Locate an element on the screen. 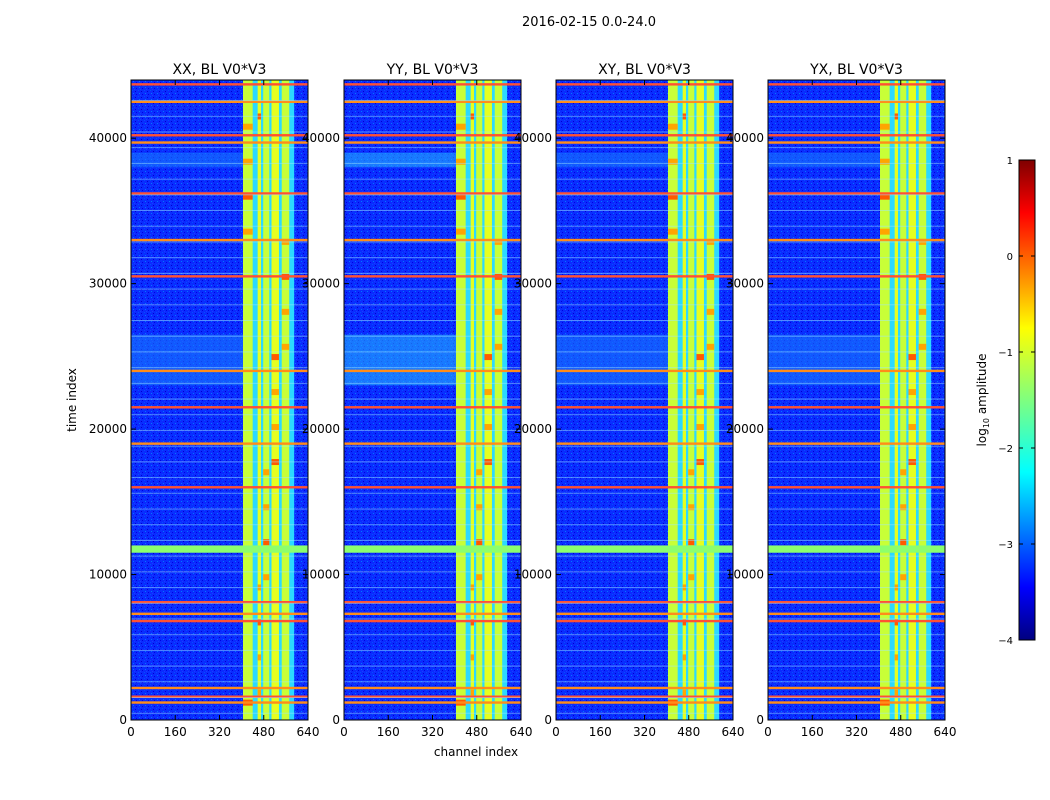 The width and height of the screenshot is (1050, 800). x-tick-label: 160 is located at coordinates (812, 732).